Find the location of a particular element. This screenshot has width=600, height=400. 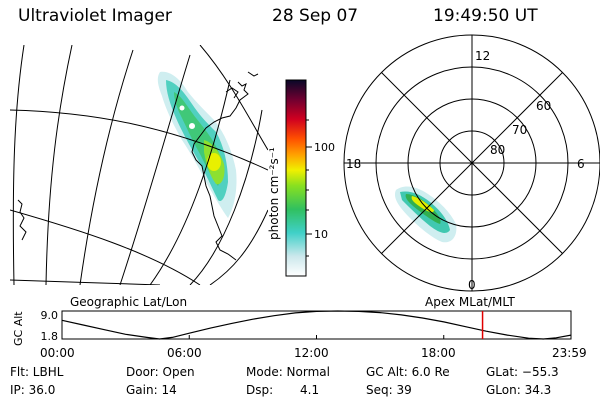

mlat-label-60: 60 is located at coordinates (543, 106).